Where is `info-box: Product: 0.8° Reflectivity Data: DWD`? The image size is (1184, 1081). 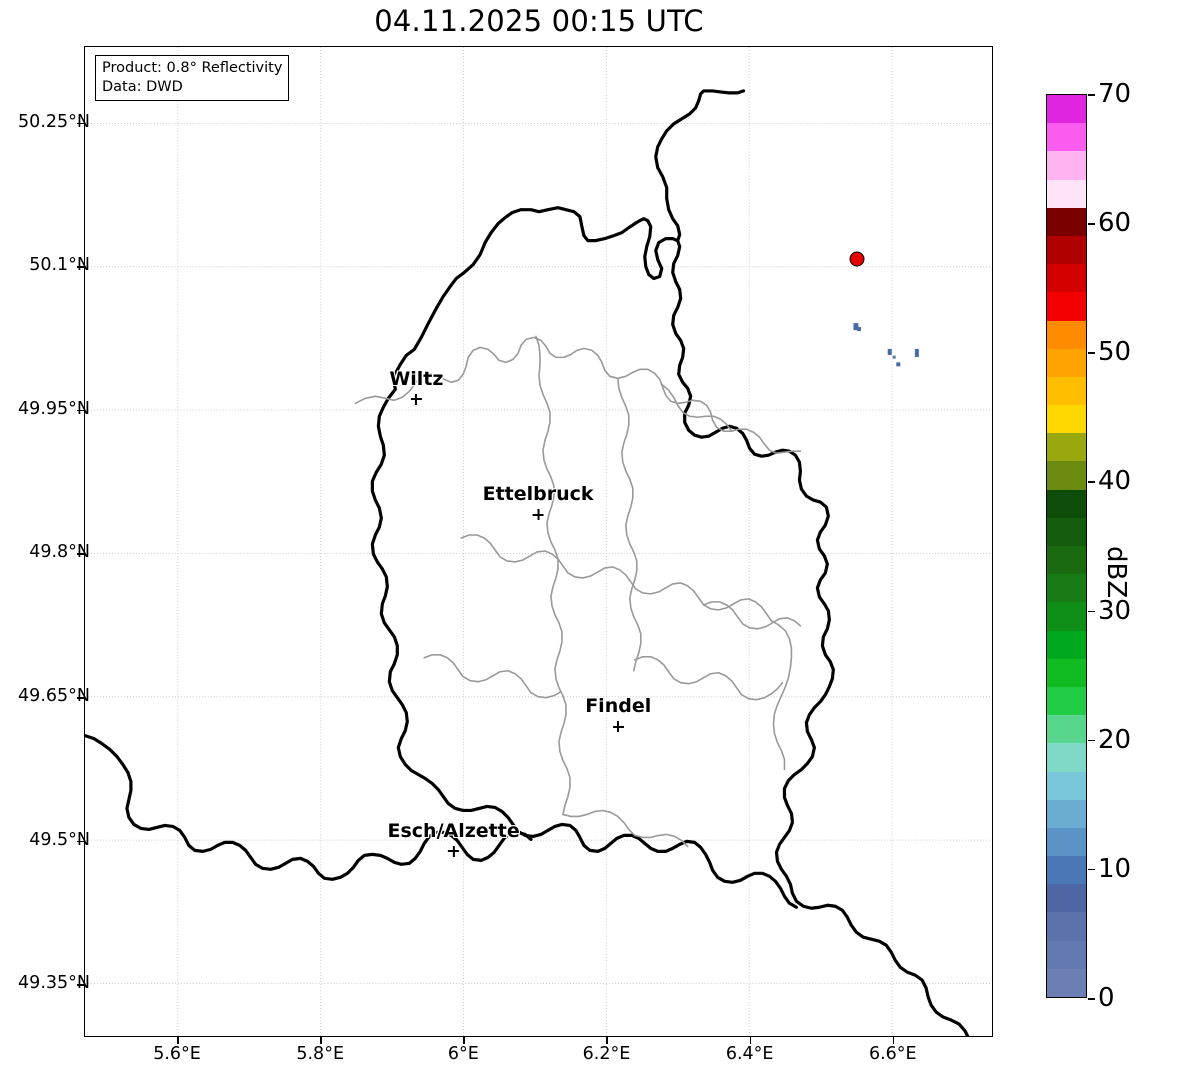 info-box: Product: 0.8° Reflectivity Data: DWD is located at coordinates (192, 78).